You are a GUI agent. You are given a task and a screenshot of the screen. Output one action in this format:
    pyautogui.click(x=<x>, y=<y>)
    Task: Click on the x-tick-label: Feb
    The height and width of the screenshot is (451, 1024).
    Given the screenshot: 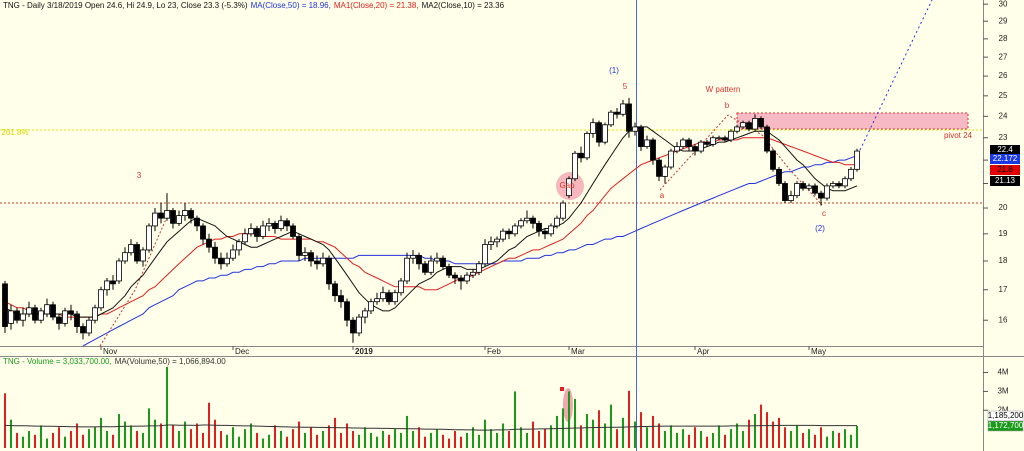 What is the action you would take?
    pyautogui.click(x=494, y=351)
    